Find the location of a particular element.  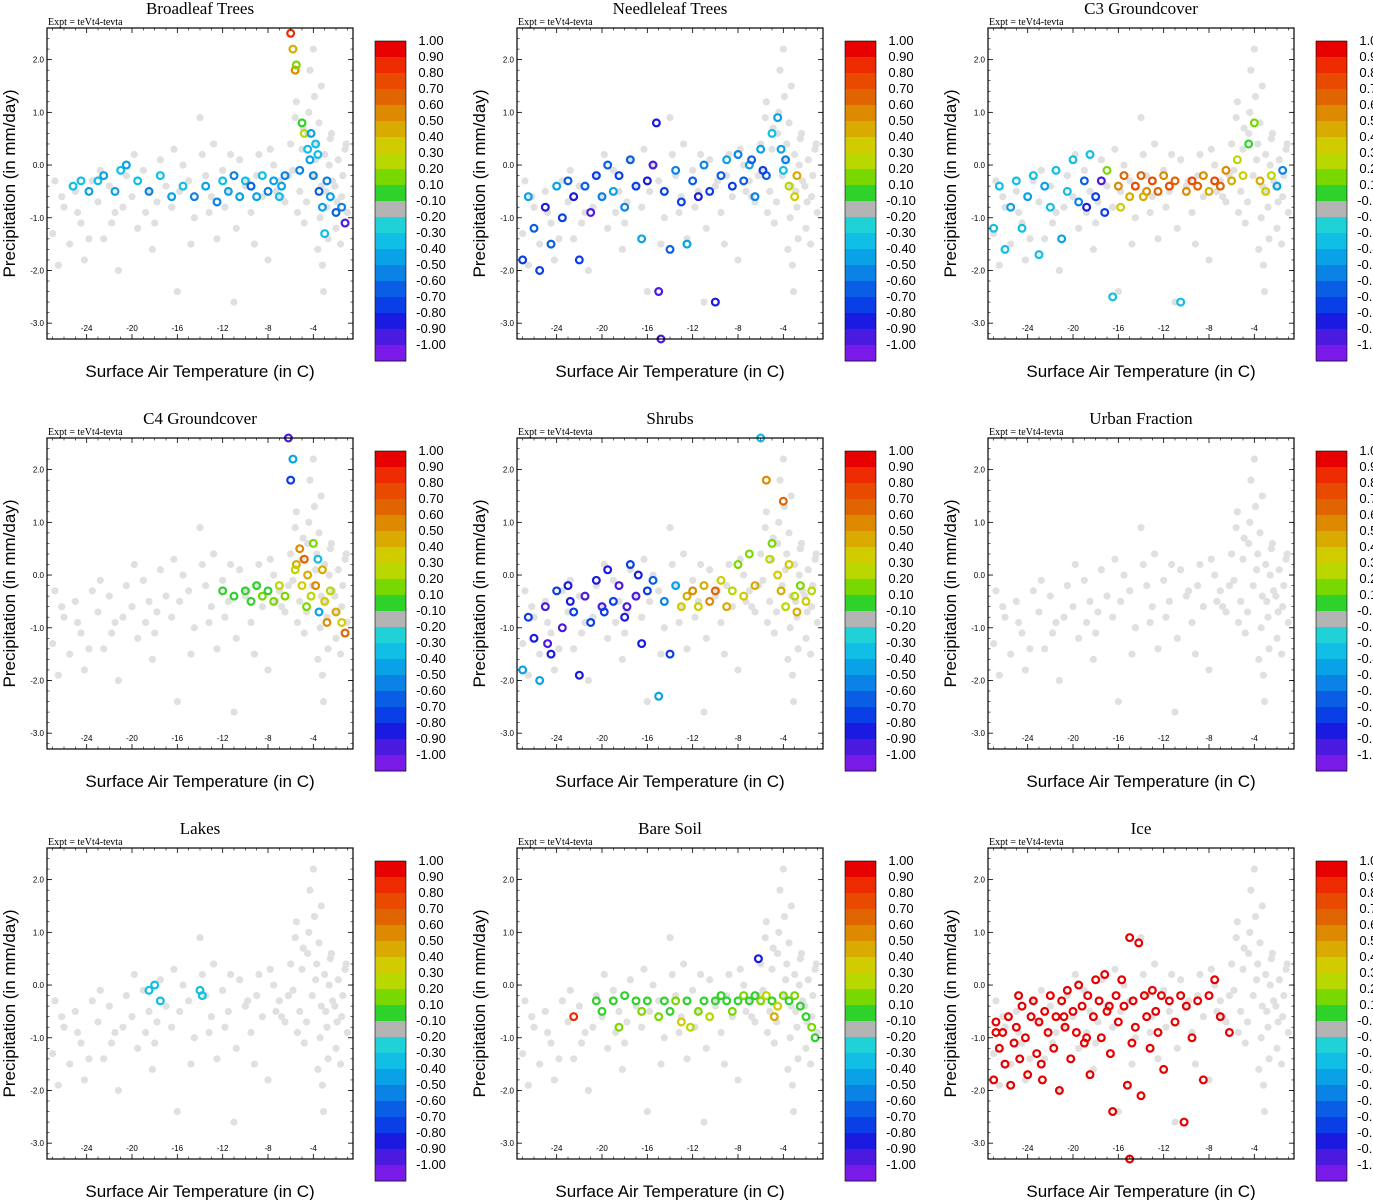

x-tick-label: -8 is located at coordinates (738, 1148).